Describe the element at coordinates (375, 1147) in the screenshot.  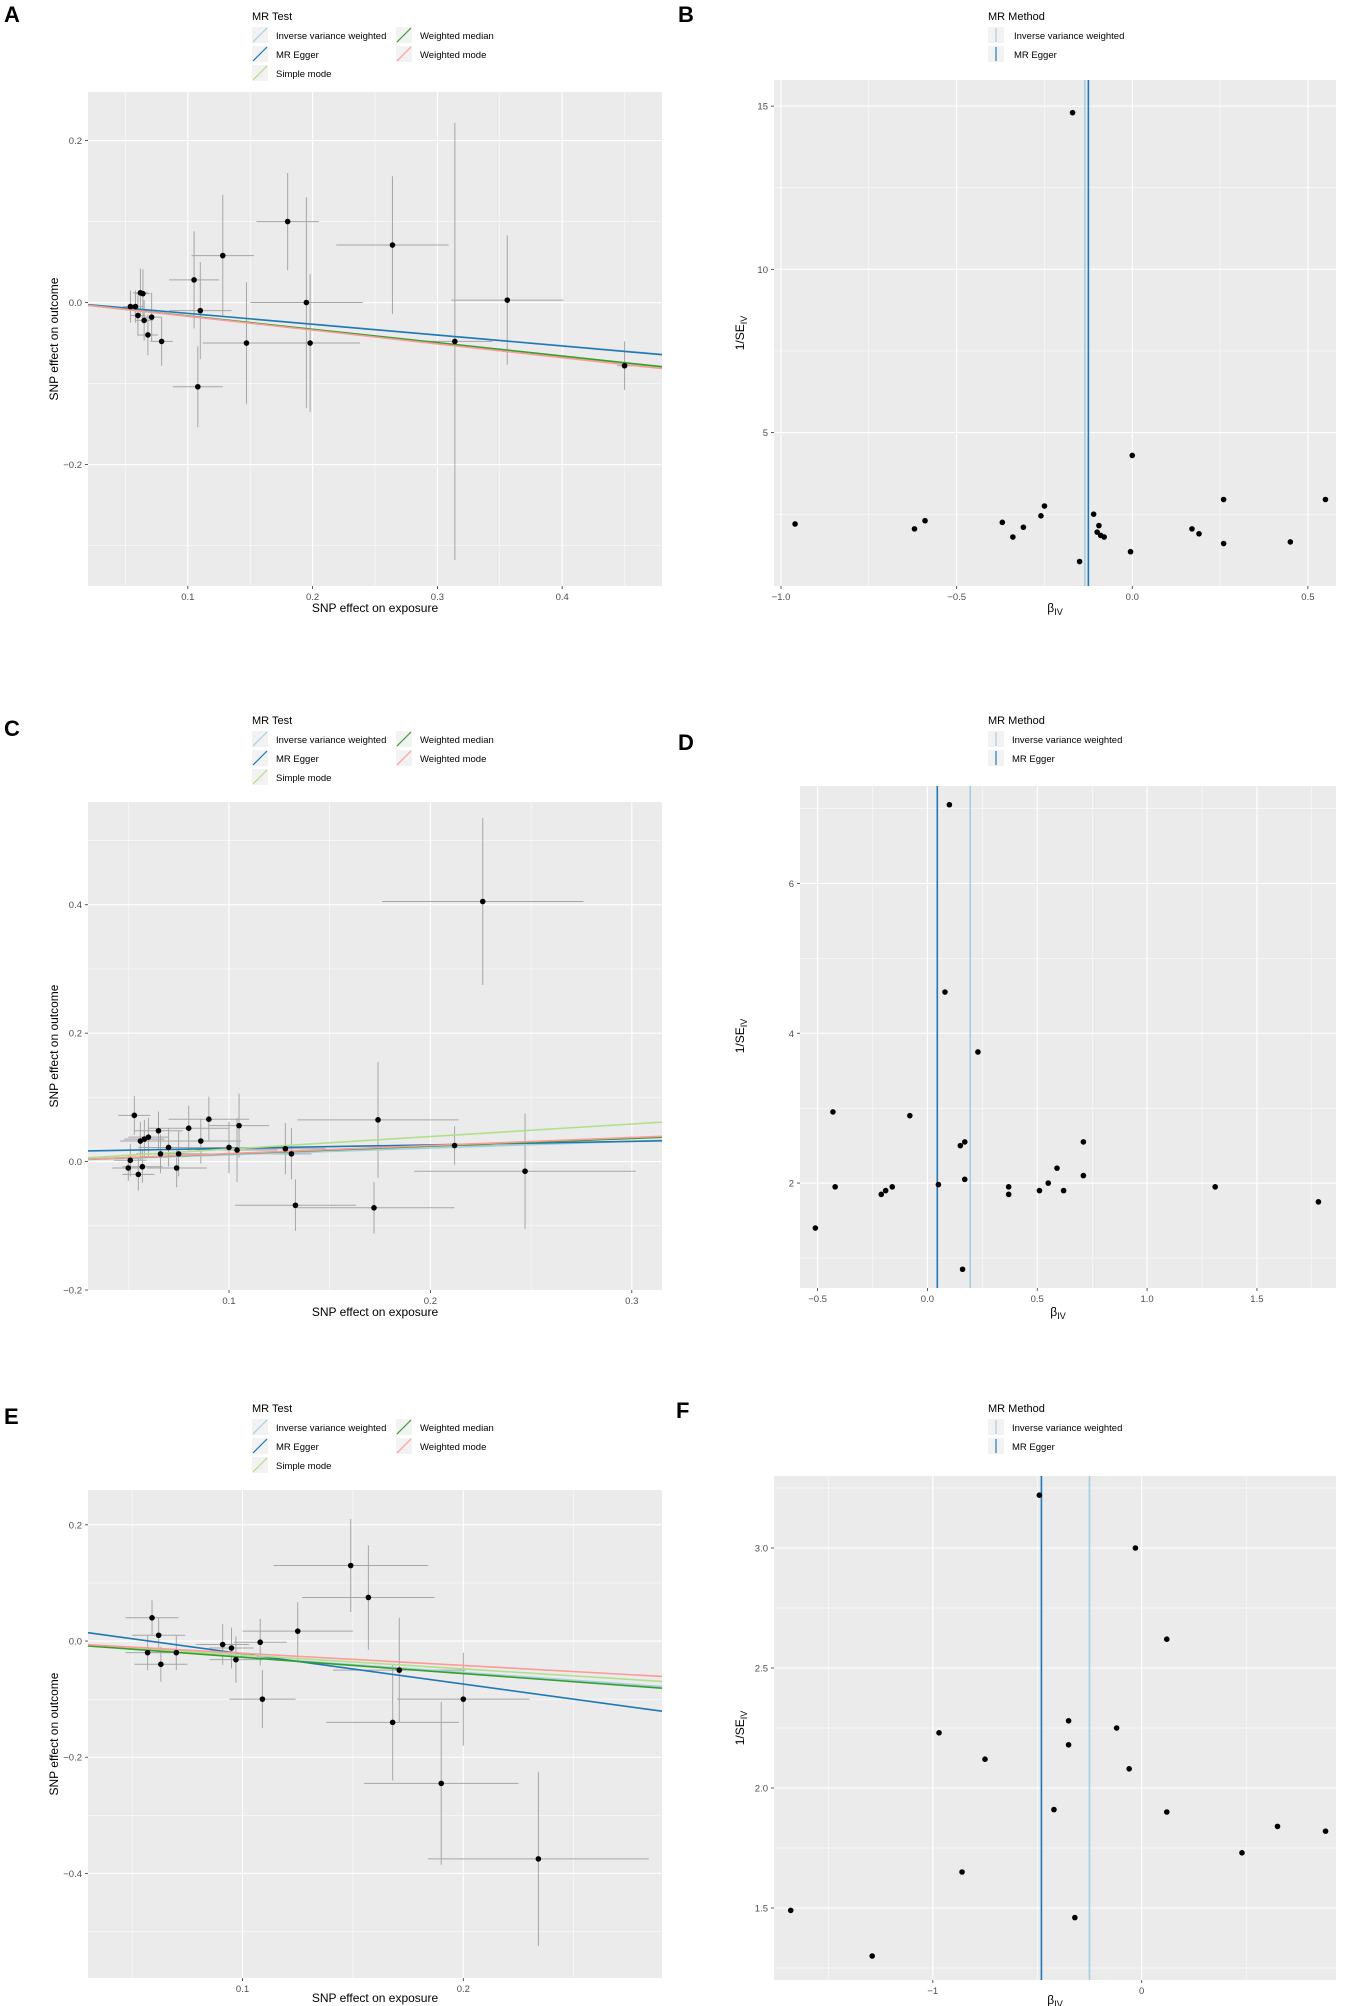
I see `panel-c-line-weighted-mode` at that location.